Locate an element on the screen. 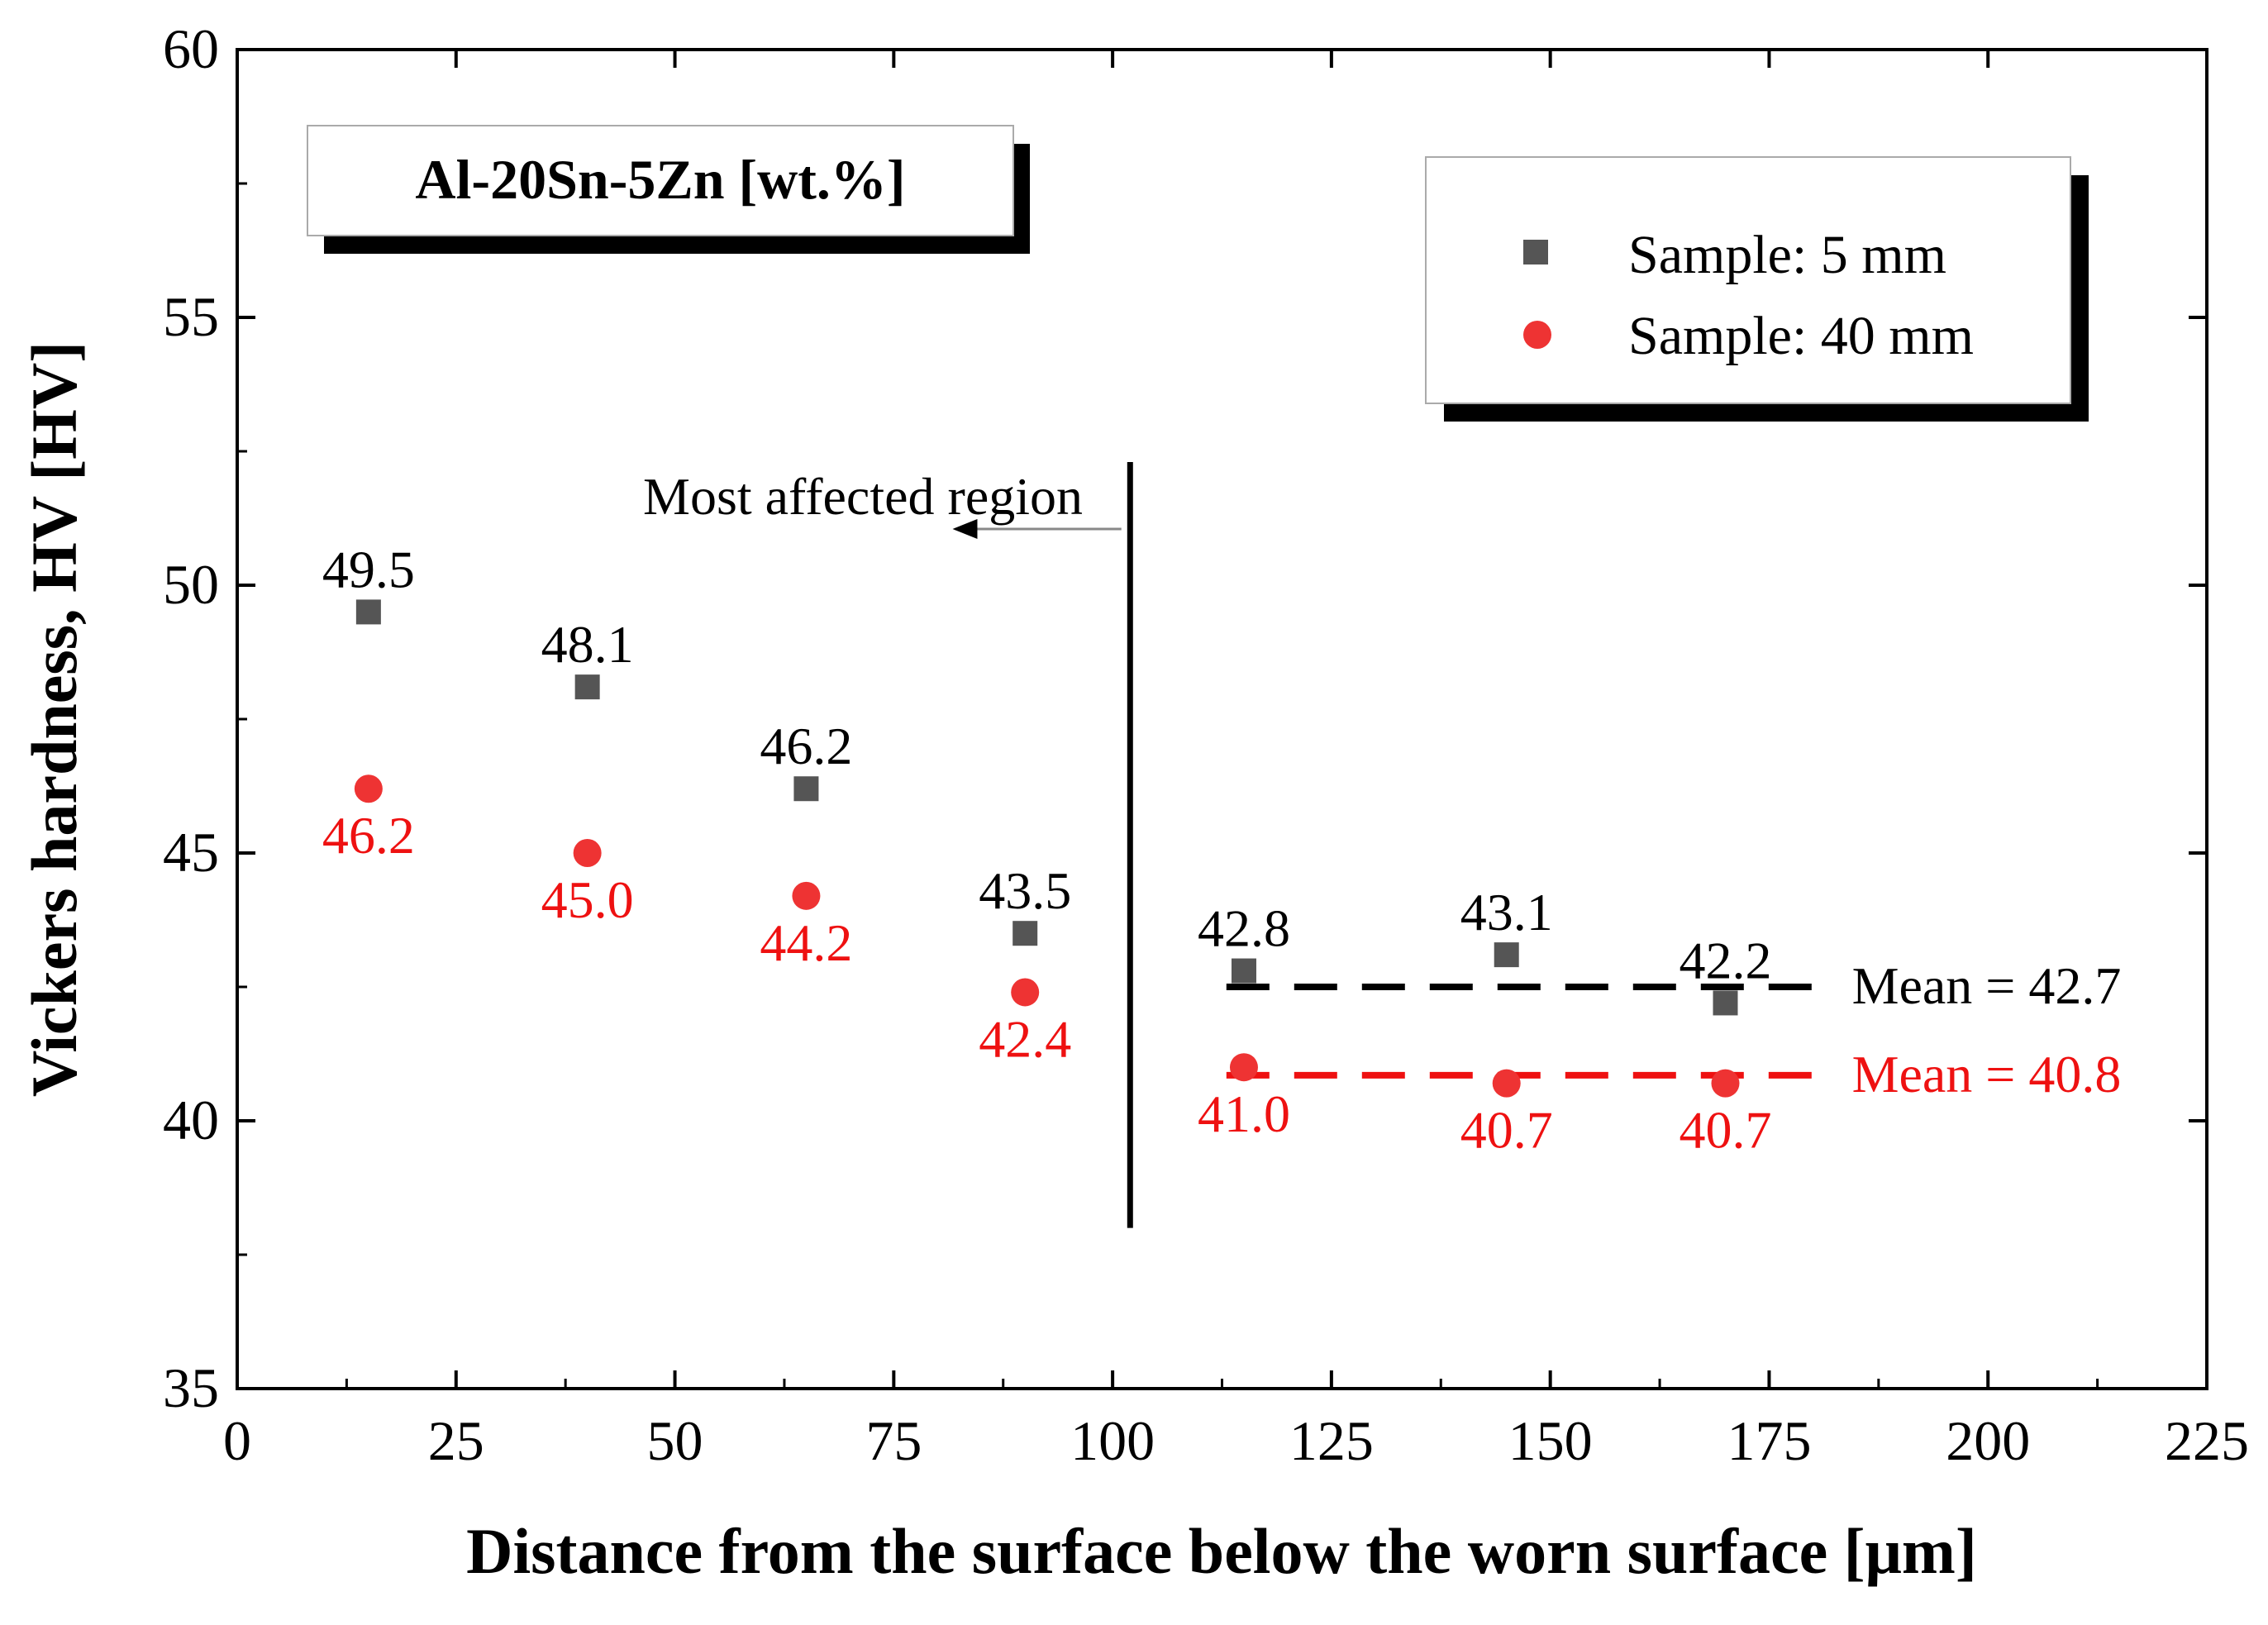 This screenshot has height=1625, width=2268. chart-title-box: Al-20Sn-5Zn [wt.%] is located at coordinates (669, 189).